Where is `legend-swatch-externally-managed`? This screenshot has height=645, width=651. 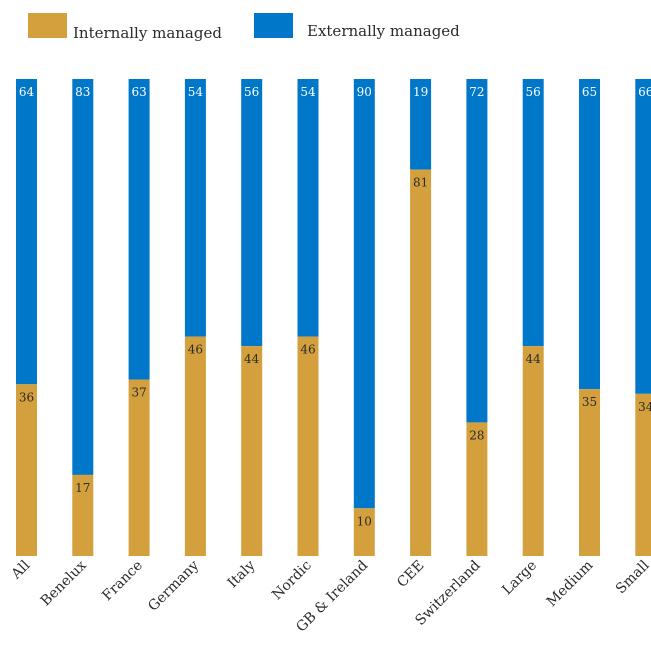
legend-swatch-externally-managed is located at coordinates (273, 25).